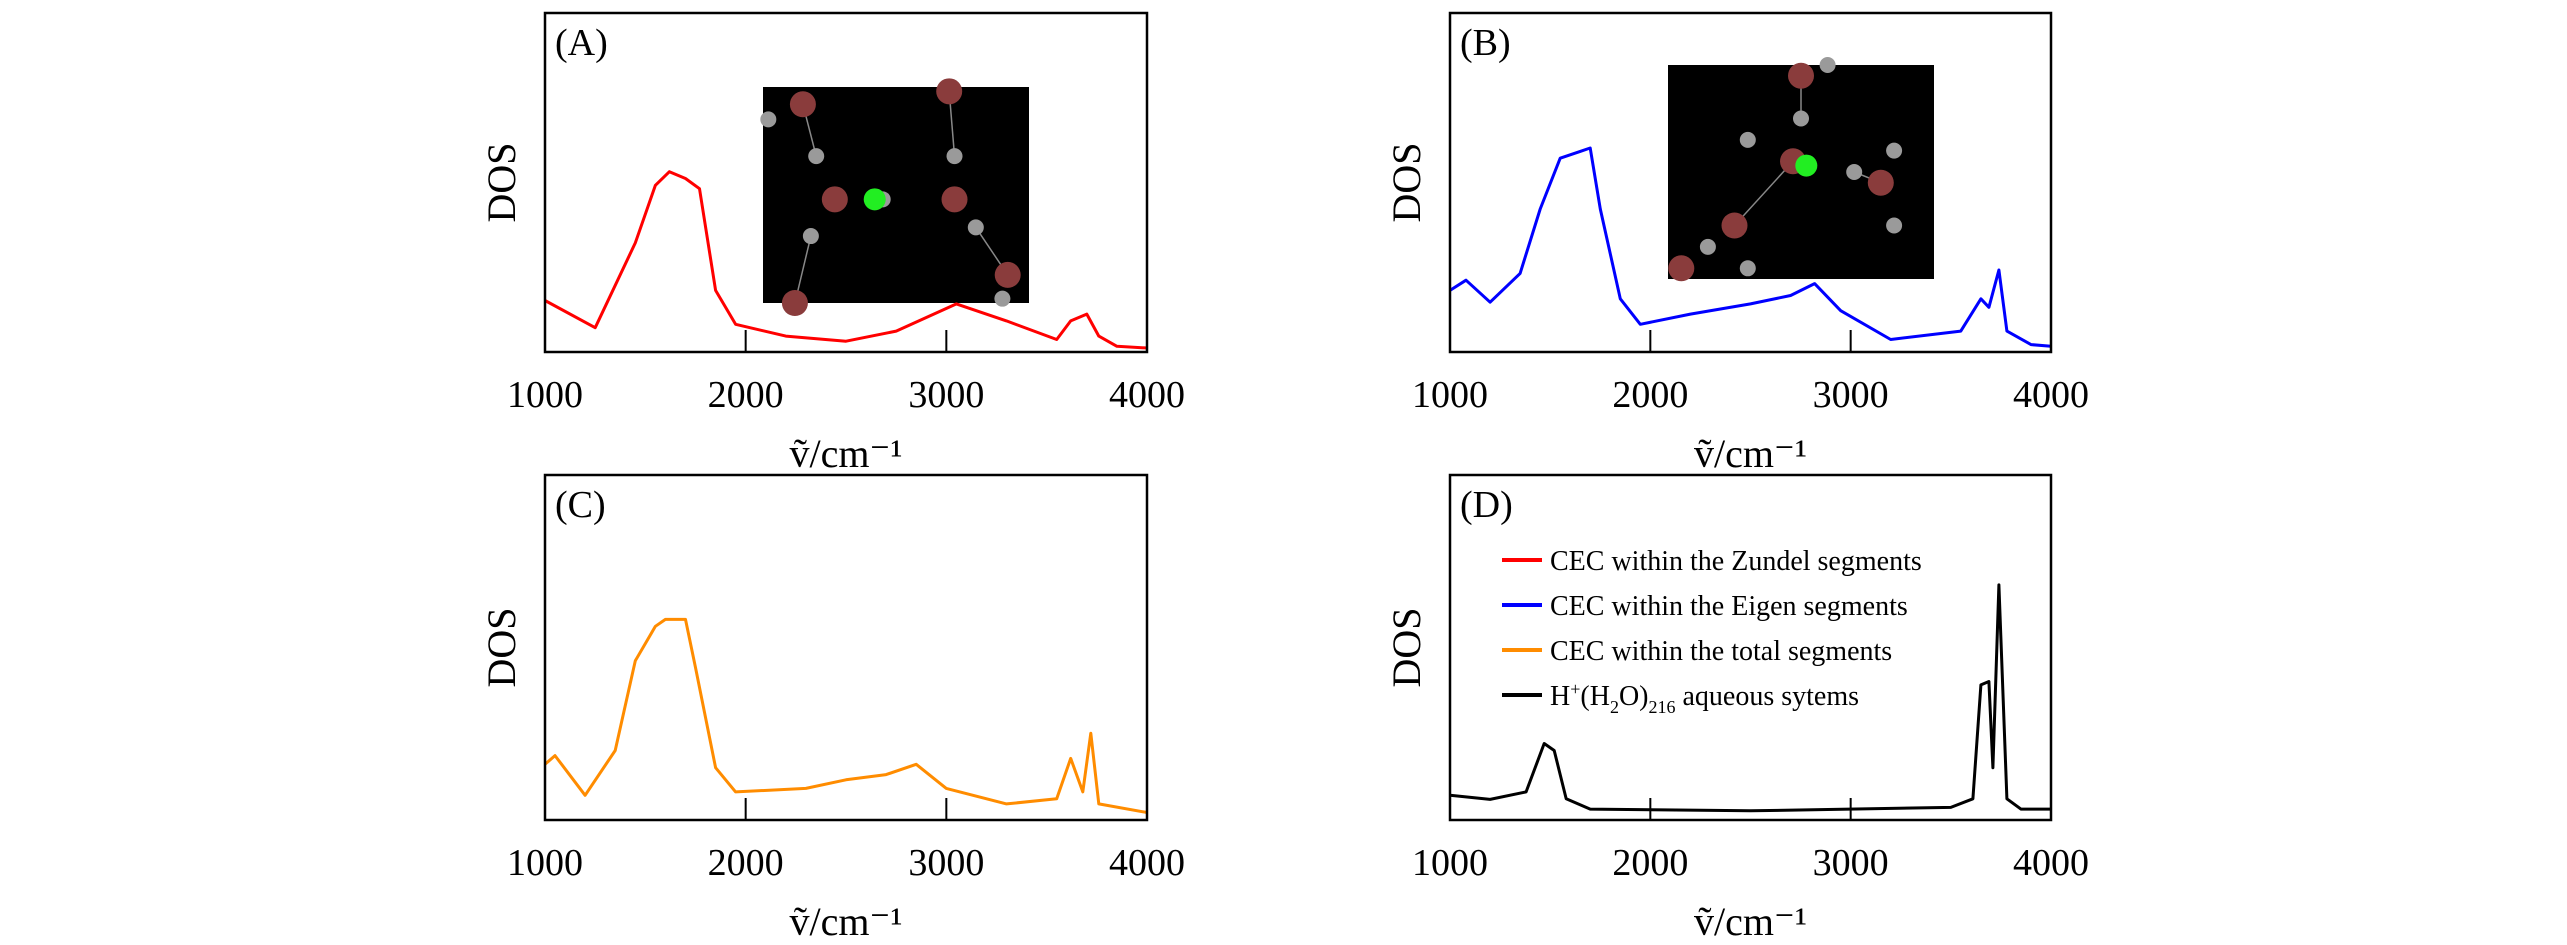 This screenshot has width=2567, height=945. What do you see at coordinates (581, 43) in the screenshot?
I see `panel-label: (A)` at bounding box center [581, 43].